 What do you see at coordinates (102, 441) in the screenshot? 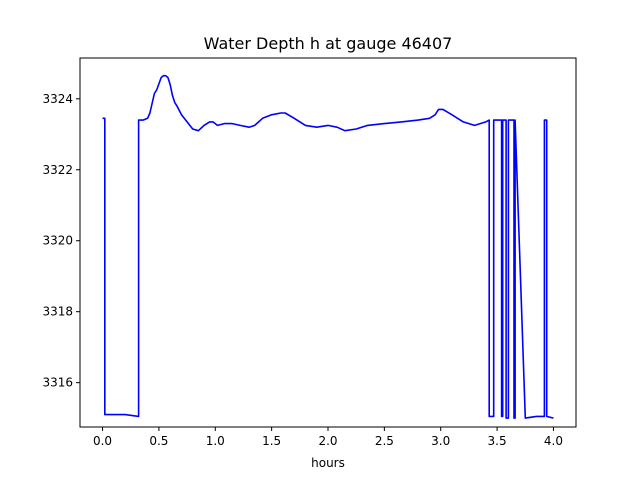
I see `x-tick-label: 0.0` at bounding box center [102, 441].